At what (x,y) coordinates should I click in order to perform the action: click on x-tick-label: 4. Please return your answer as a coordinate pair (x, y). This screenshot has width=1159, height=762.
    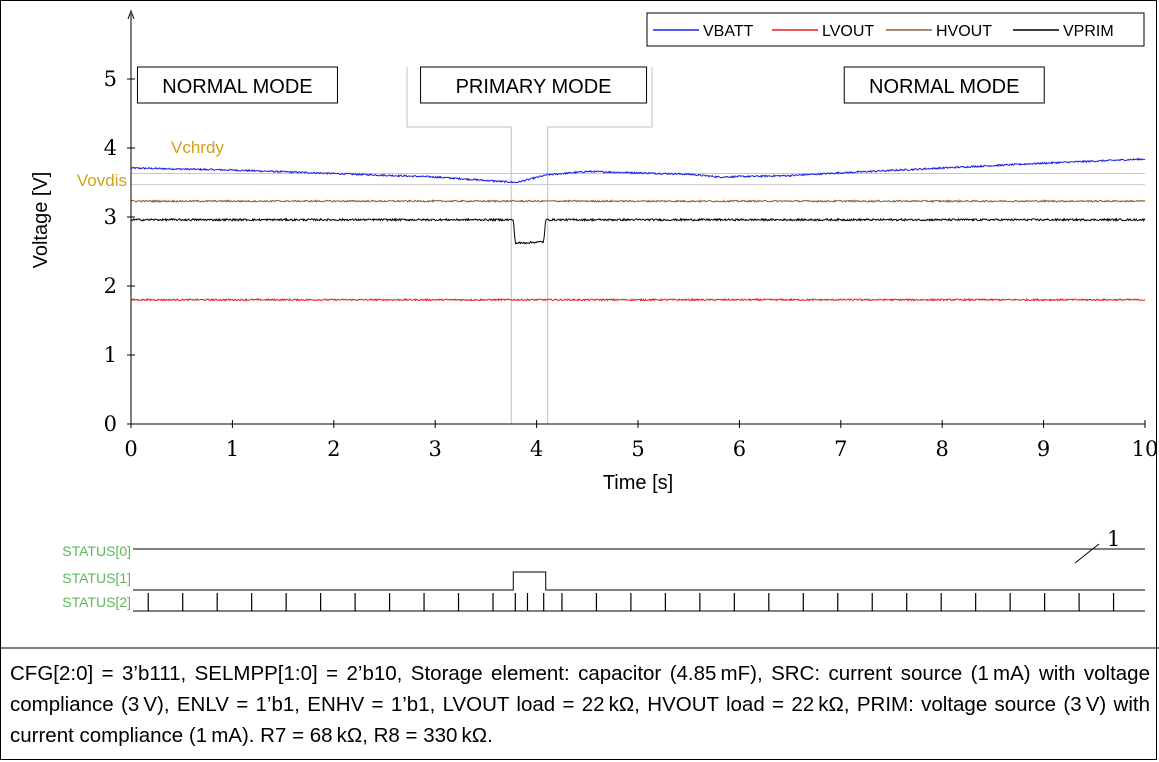
    Looking at the image, I should click on (536, 449).